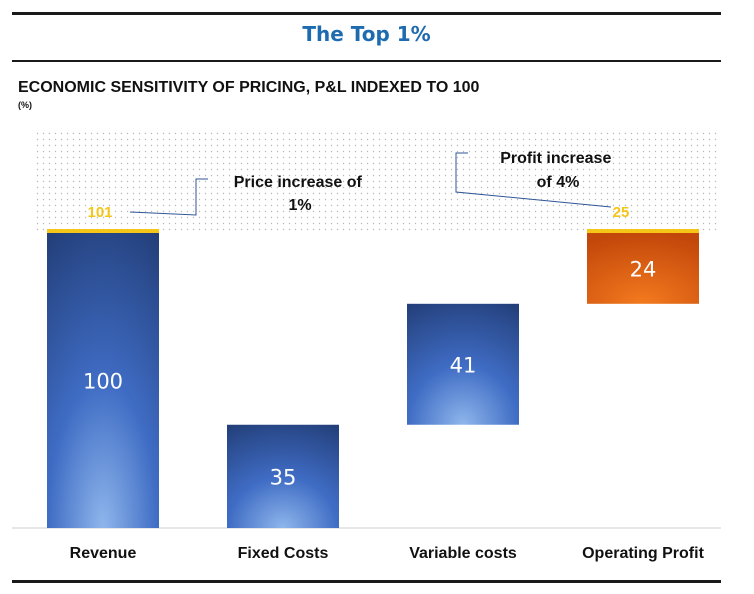  What do you see at coordinates (299, 205) in the screenshot?
I see `annotation-revenue-line-2: 1%` at bounding box center [299, 205].